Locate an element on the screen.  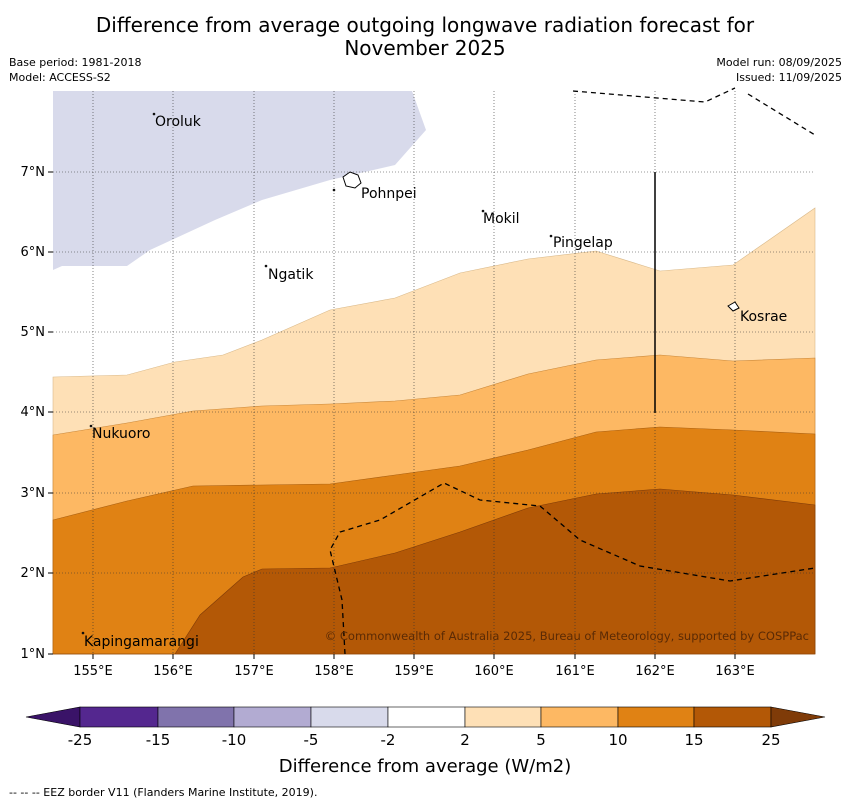
meta-right: Model run: 08/09/2025 Issued: 11/09/2025 is located at coordinates (779, 70).